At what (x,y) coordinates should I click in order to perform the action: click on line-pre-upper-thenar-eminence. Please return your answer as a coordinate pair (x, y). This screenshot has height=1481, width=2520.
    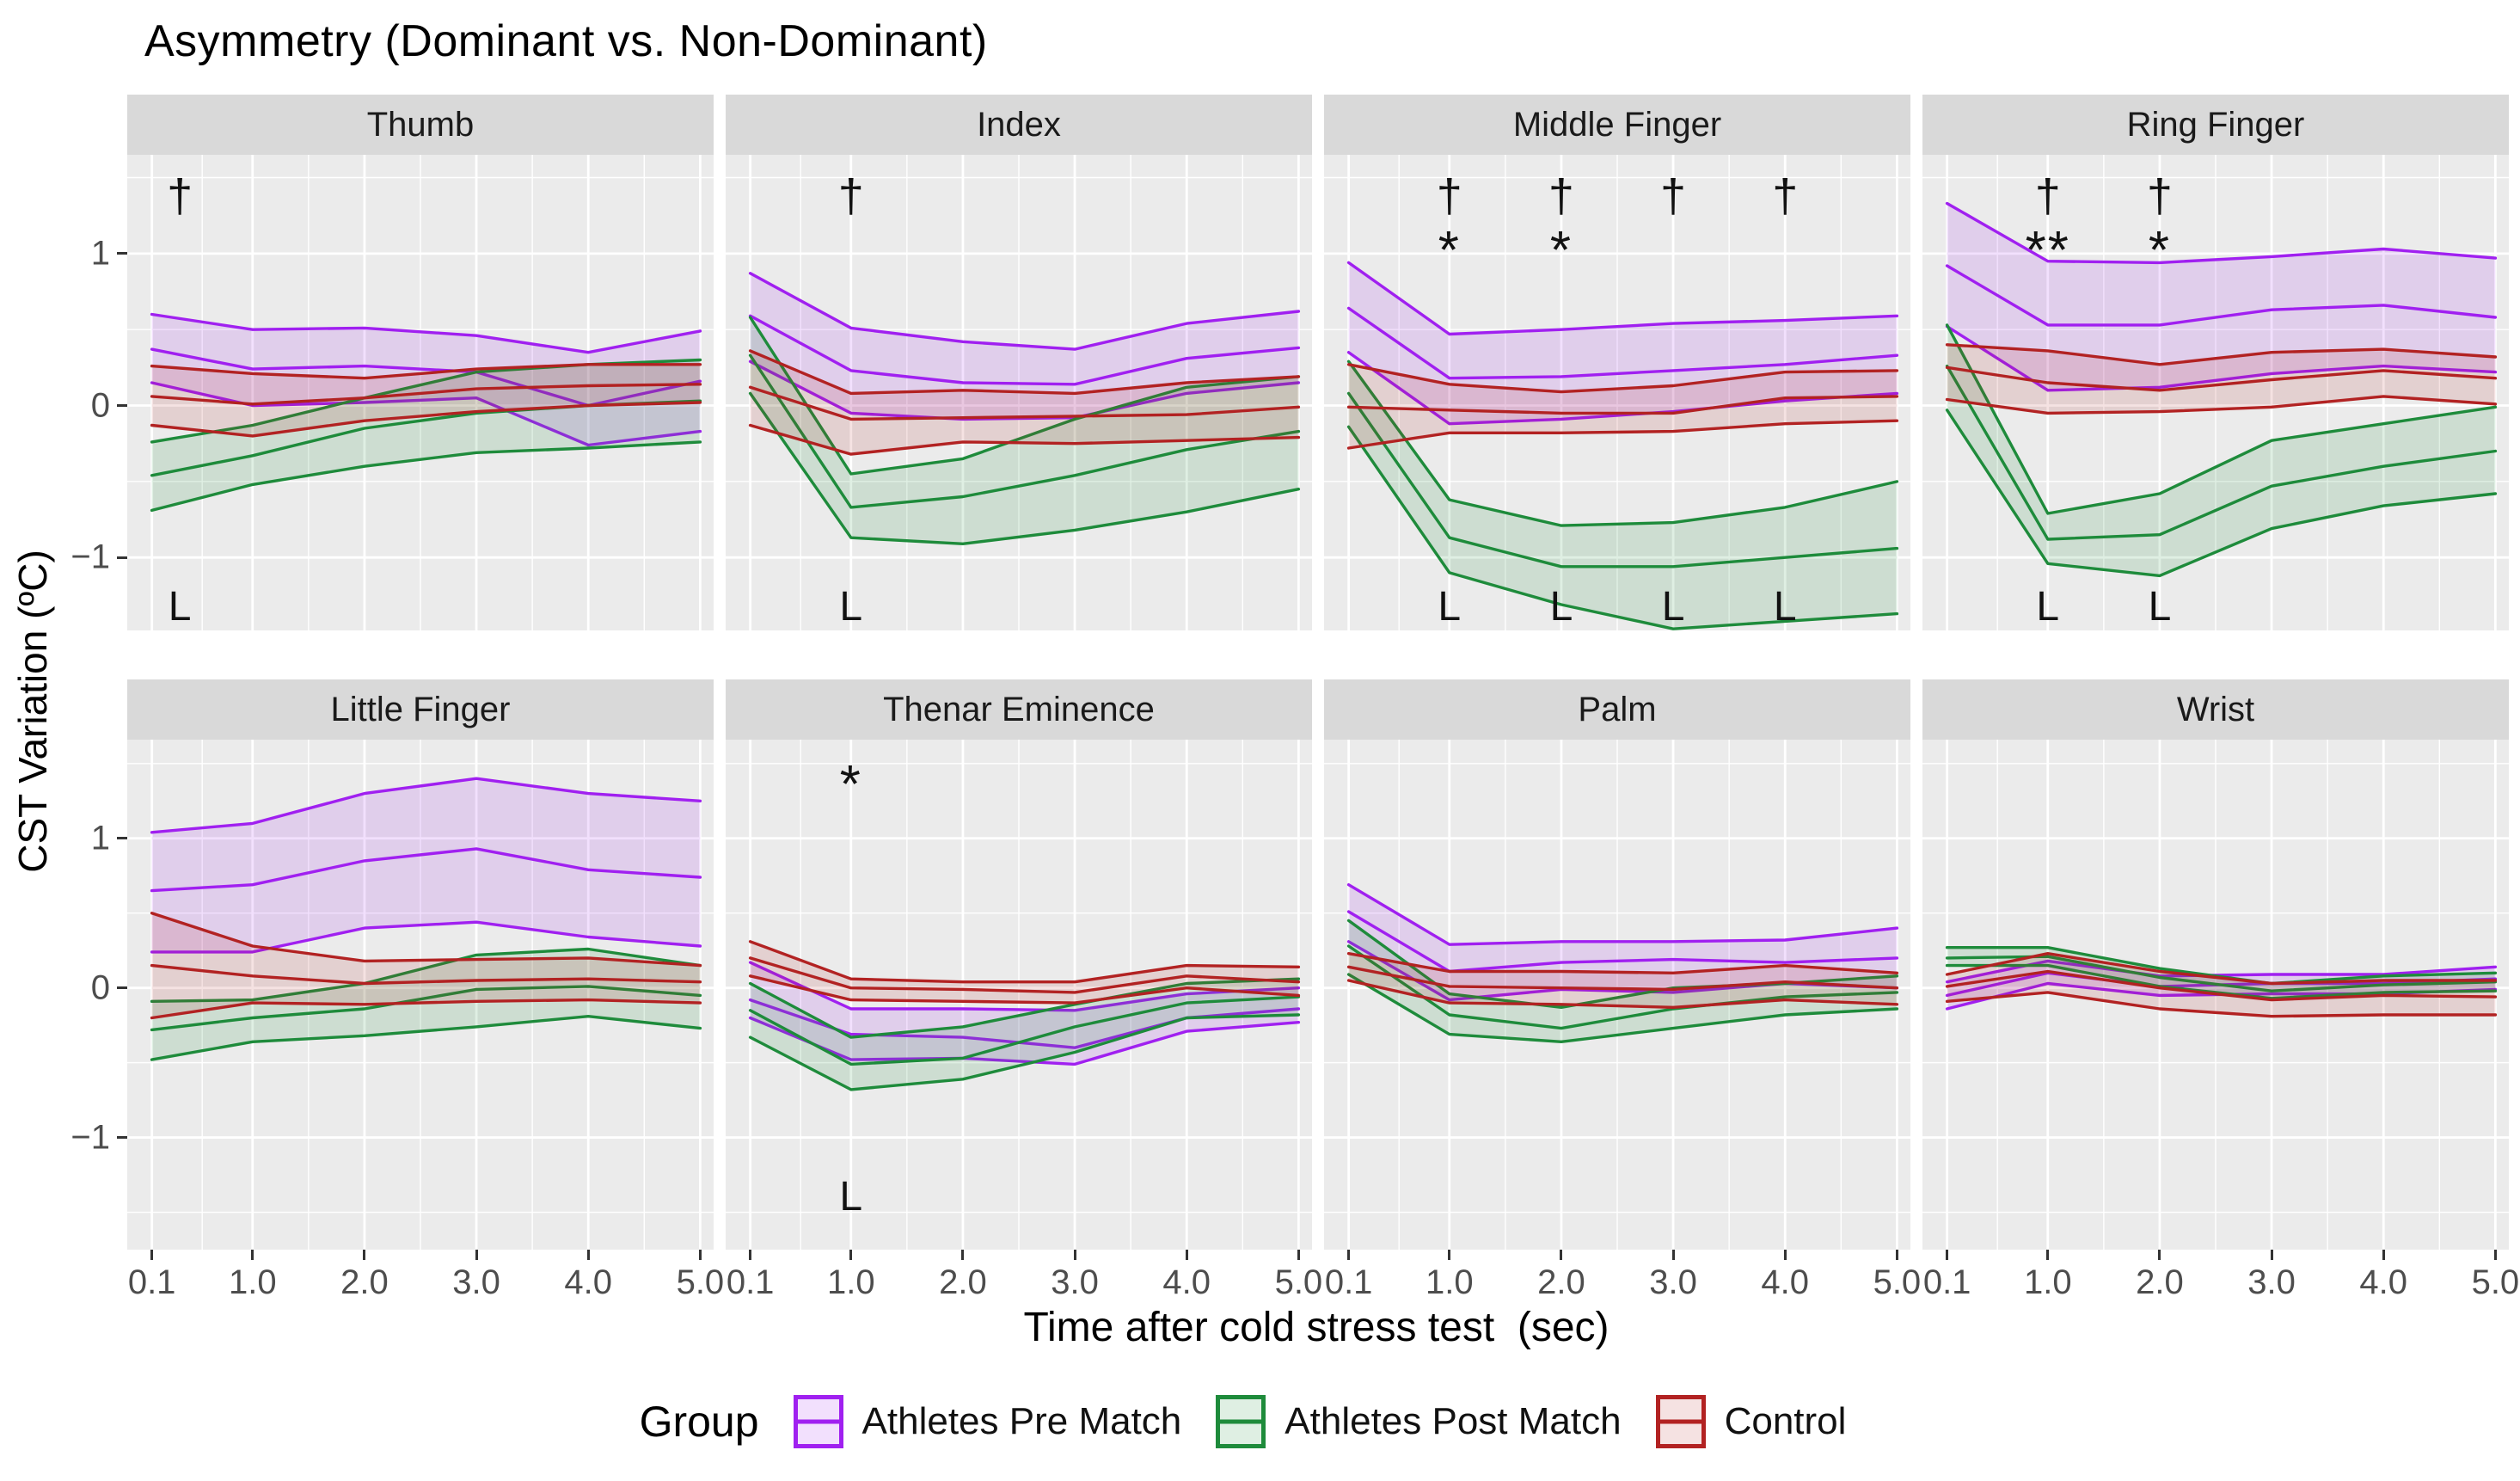
    Looking at the image, I should click on (1024, 986).